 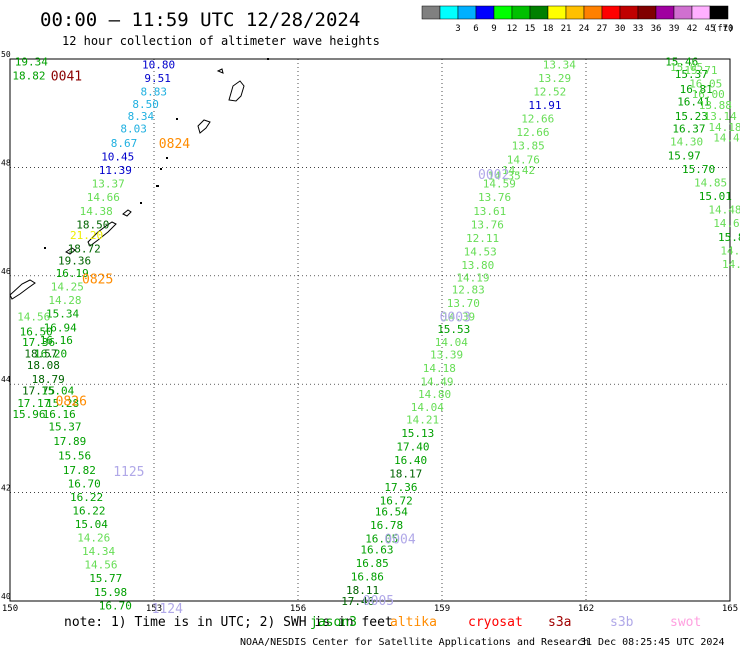 I want to click on wave-height-label: 18.57, so click(x=40, y=353).